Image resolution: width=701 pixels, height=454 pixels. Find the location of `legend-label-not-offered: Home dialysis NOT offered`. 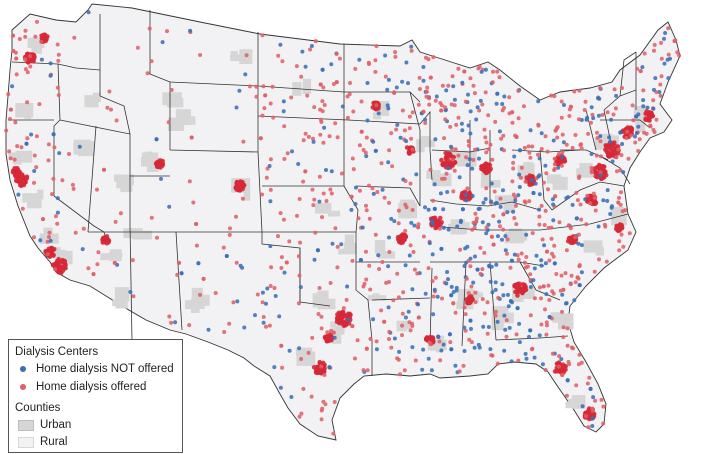

legend-label-not-offered: Home dialysis NOT offered is located at coordinates (105, 369).